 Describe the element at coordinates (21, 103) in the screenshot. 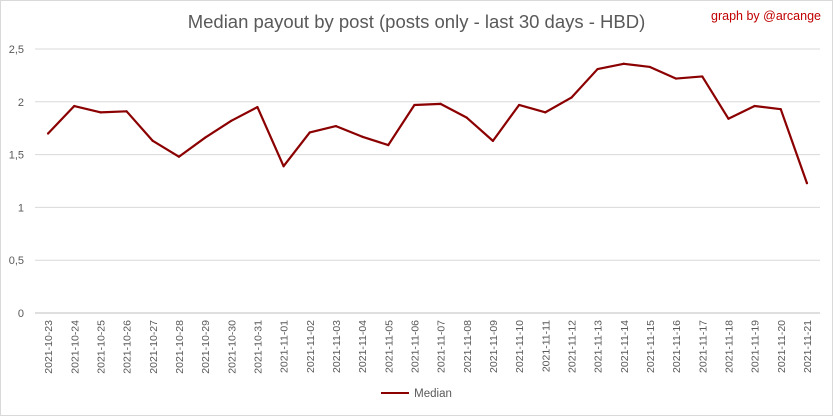

I see `y-tick-label: 2` at that location.